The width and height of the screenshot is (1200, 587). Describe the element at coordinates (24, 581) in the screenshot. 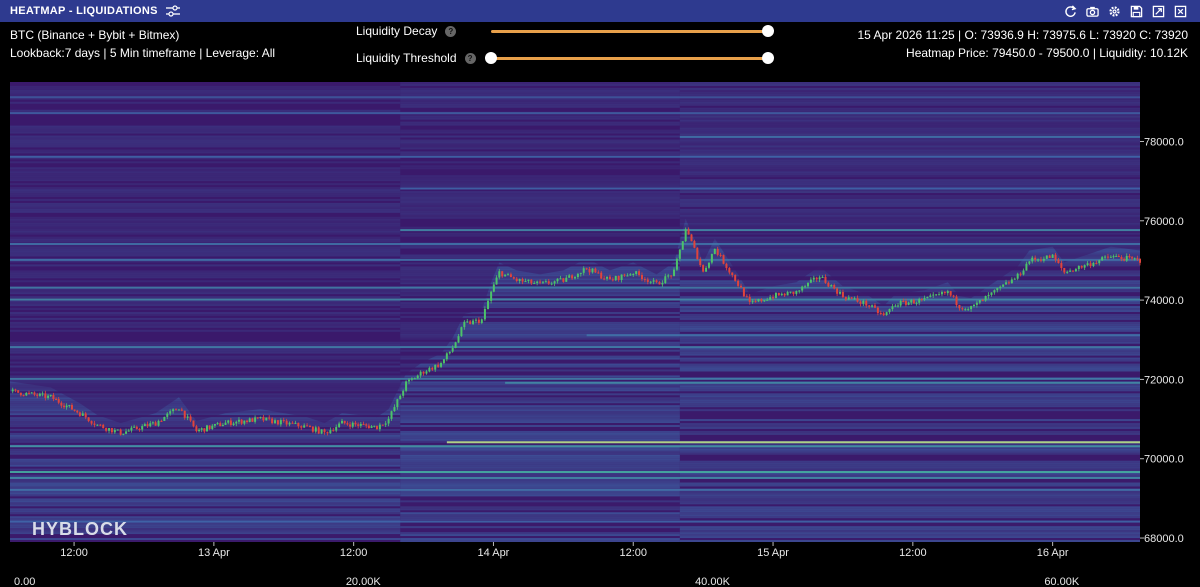

I see `scale-label: 0.00` at that location.